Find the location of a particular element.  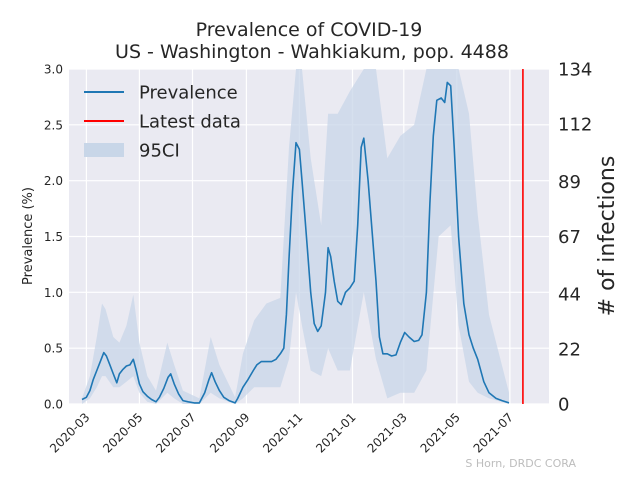

y2-tick-label: 112 is located at coordinates (575, 125).